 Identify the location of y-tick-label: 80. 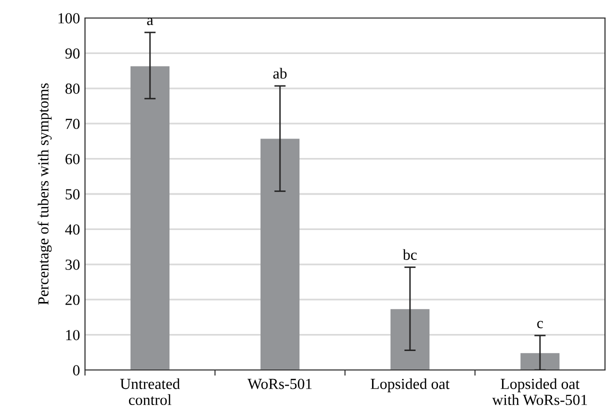
(72, 89).